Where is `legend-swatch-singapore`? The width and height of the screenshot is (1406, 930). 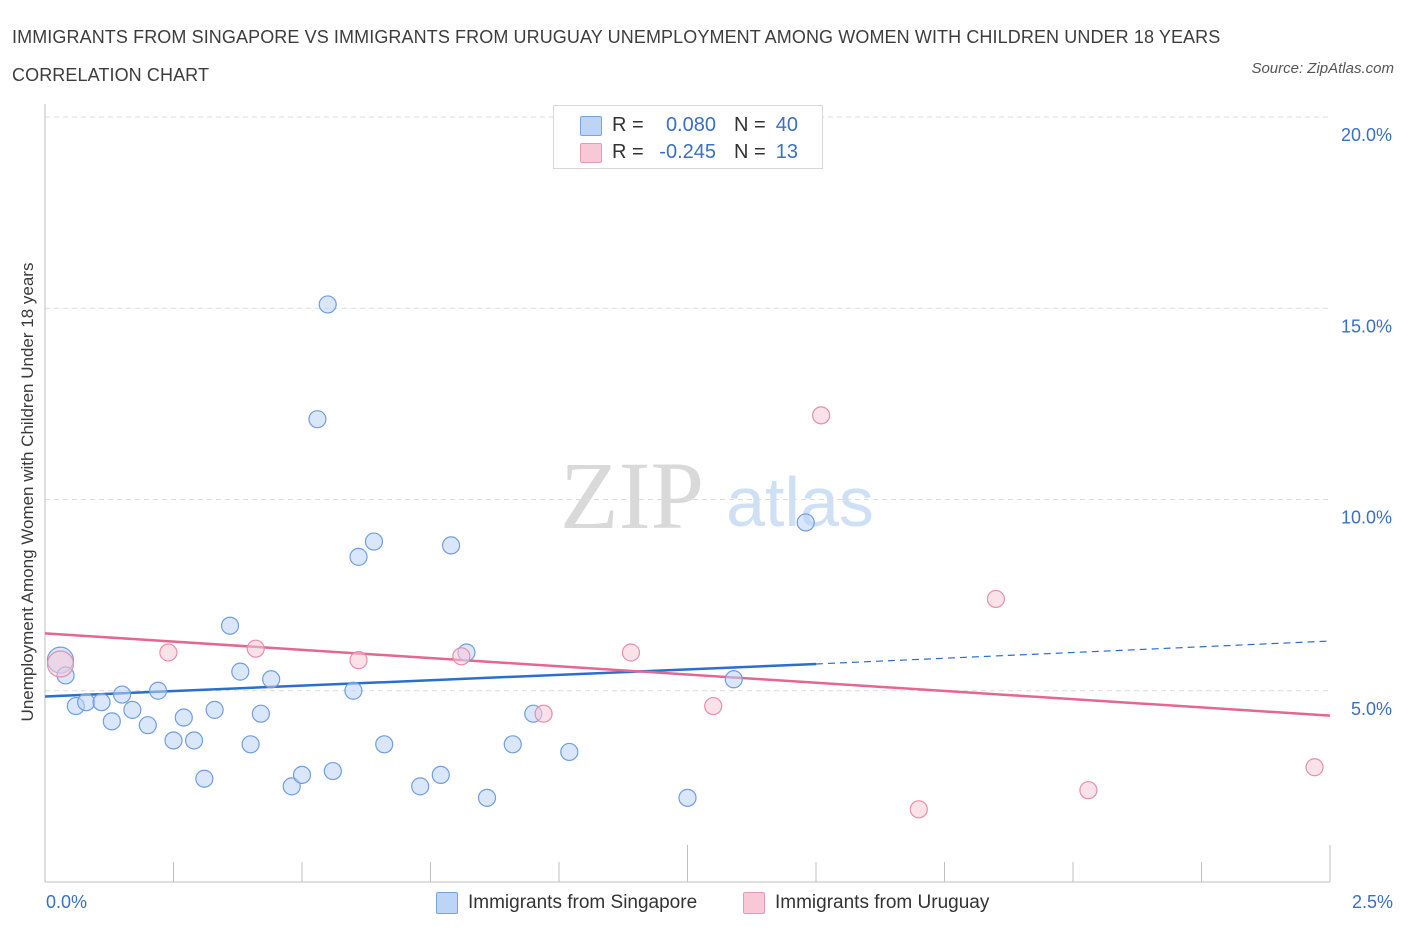 legend-swatch-singapore is located at coordinates (591, 126).